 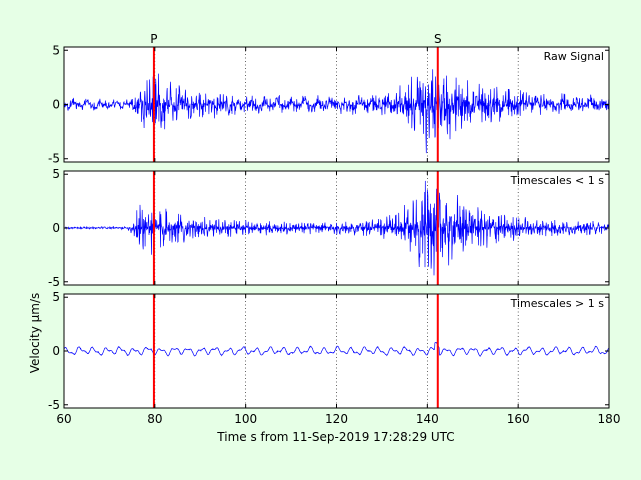 What do you see at coordinates (335, 437) in the screenshot?
I see `x-axis-label: Time s from 11-Sep-2019 17:28:29 UTC` at bounding box center [335, 437].